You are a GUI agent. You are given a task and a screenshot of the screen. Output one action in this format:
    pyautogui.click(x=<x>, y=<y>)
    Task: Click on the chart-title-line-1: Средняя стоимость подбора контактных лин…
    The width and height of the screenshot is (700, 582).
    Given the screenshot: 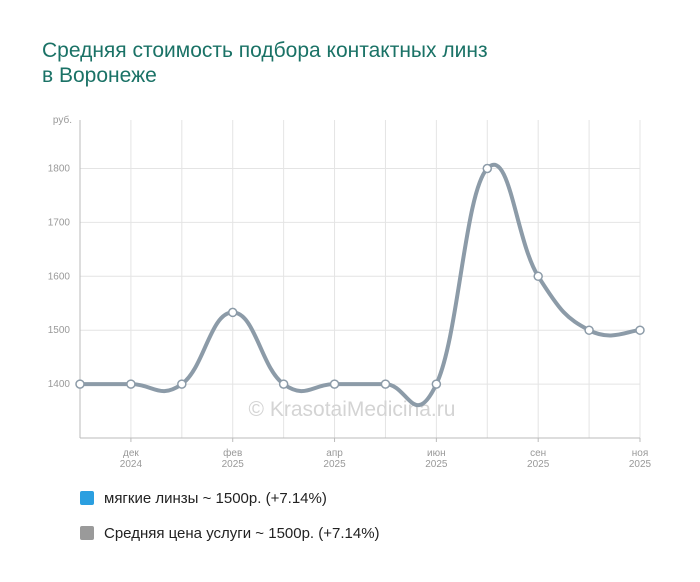 What is the action you would take?
    pyautogui.click(x=265, y=50)
    